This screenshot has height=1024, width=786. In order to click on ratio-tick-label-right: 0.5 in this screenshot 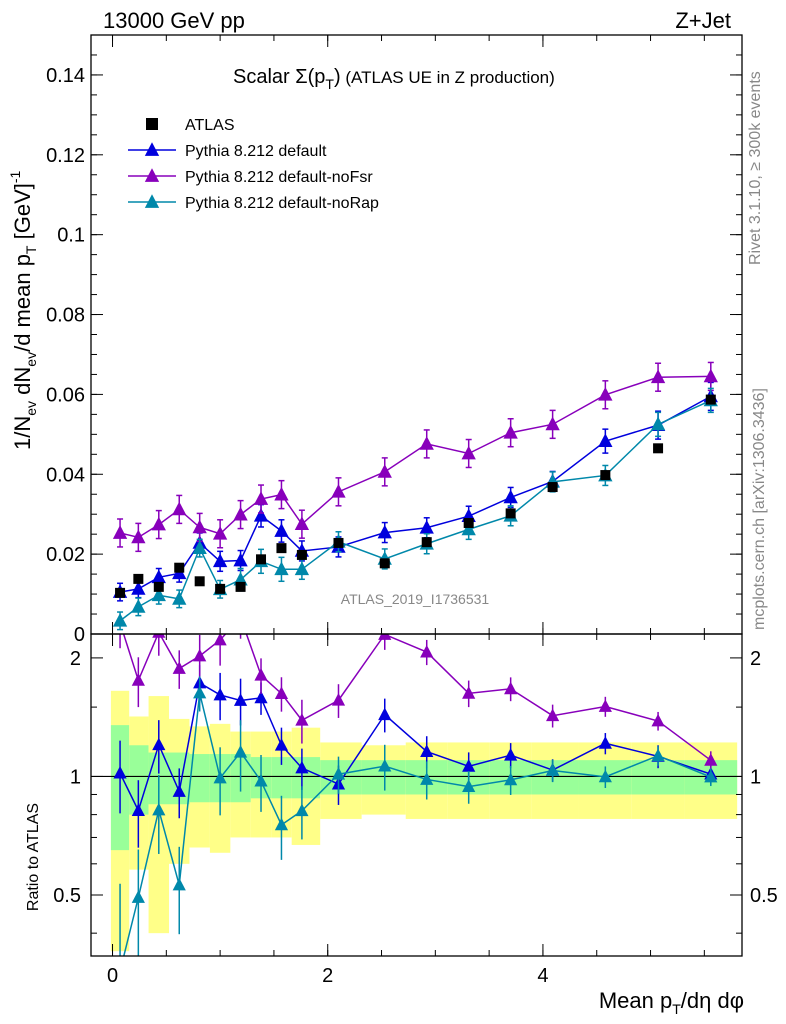, I will do `click(764, 896)`.